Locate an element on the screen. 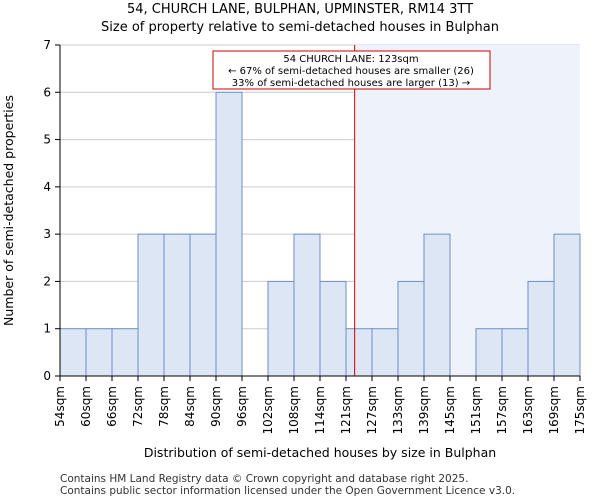 This screenshot has height=500, width=600. x-tick-label: 60sqm is located at coordinates (86, 406).